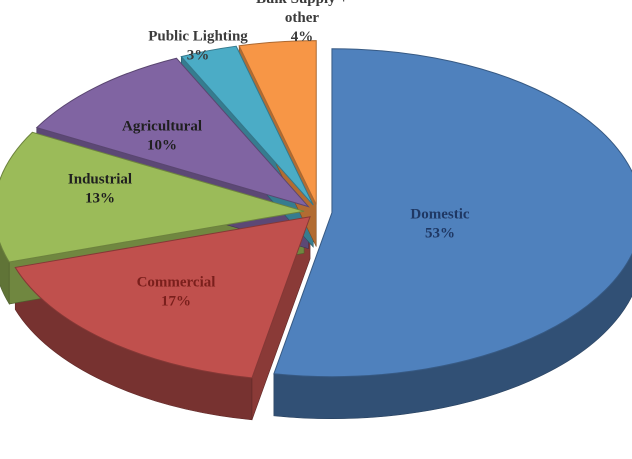  What do you see at coordinates (162, 136) in the screenshot?
I see `slice-label-agricultural: Agricultural 10%` at bounding box center [162, 136].